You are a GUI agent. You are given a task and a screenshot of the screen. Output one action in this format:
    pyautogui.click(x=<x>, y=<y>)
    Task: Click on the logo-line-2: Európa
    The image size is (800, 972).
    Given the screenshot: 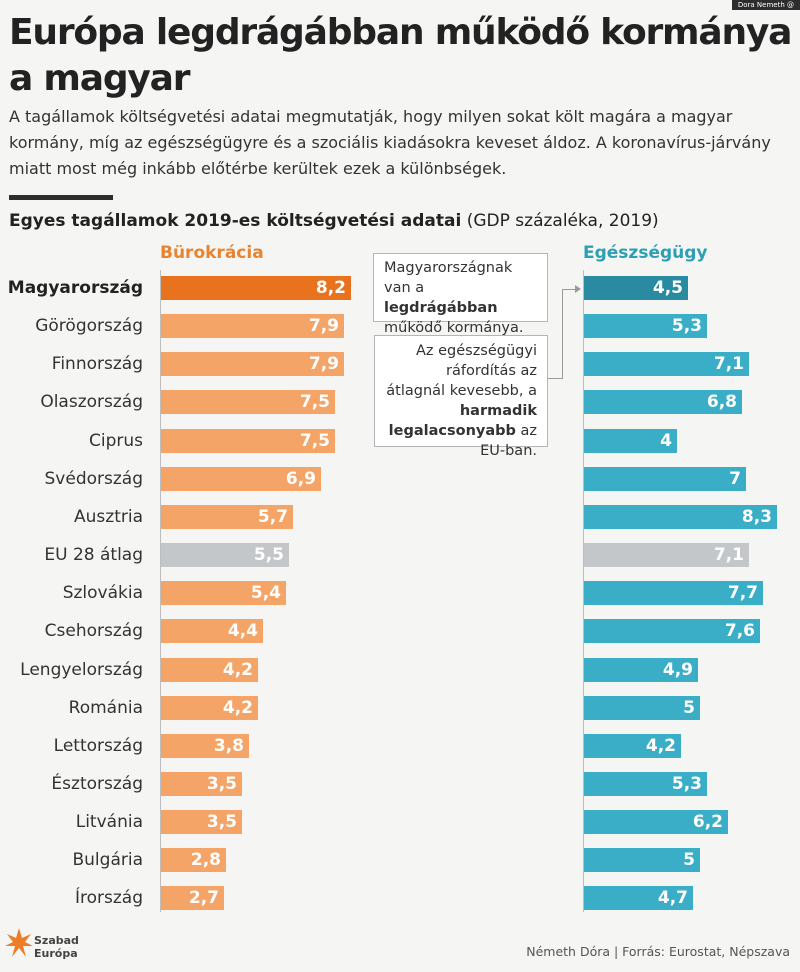 What is the action you would take?
    pyautogui.click(x=56, y=953)
    